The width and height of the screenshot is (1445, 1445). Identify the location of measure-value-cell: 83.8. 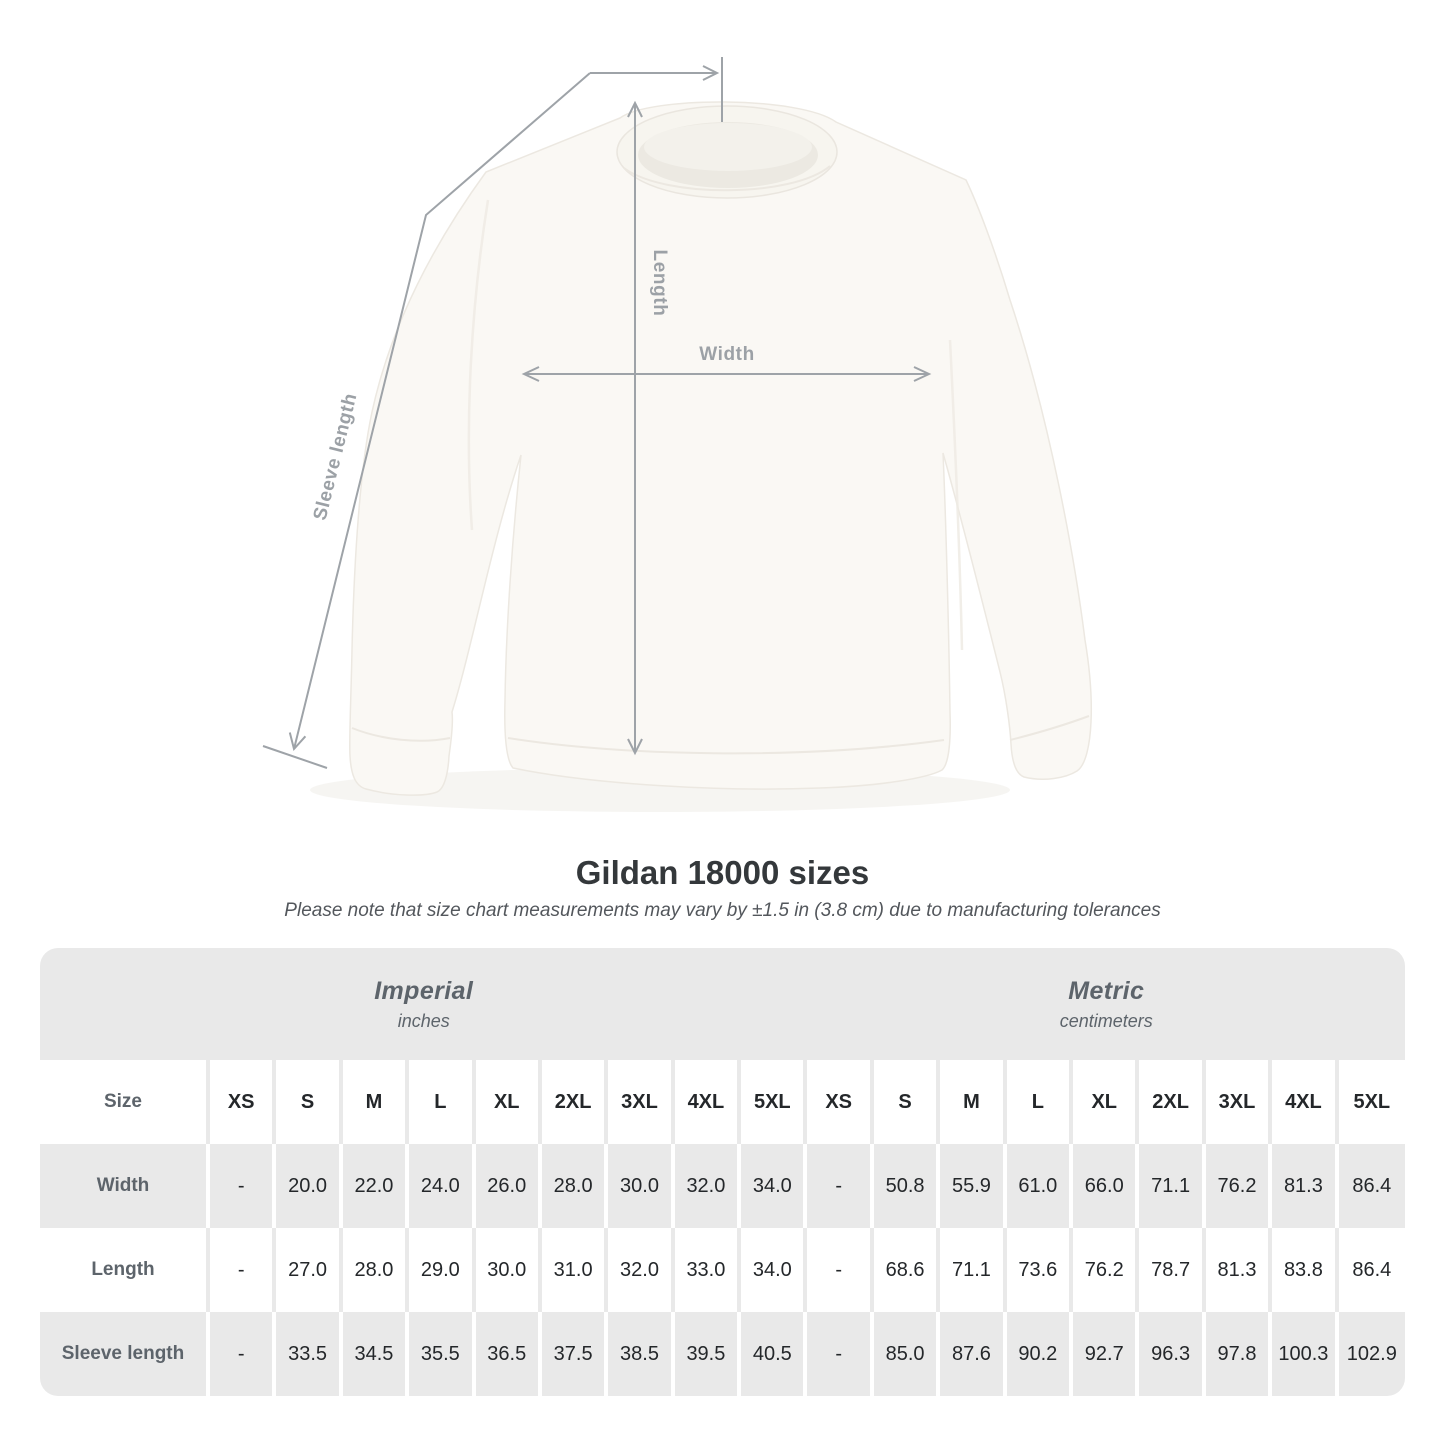
(1305, 1270).